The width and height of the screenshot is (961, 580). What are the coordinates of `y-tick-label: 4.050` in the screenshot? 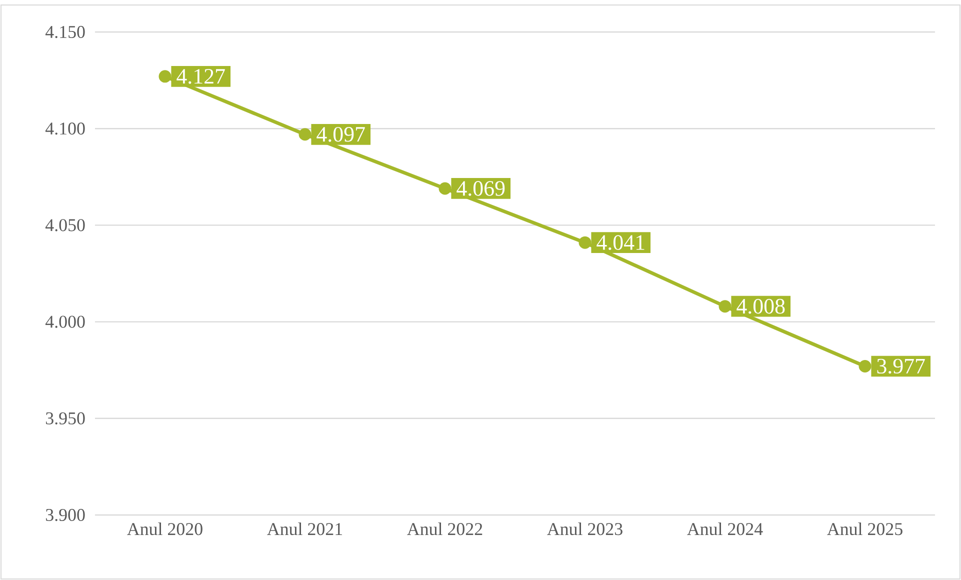 It's located at (65, 225).